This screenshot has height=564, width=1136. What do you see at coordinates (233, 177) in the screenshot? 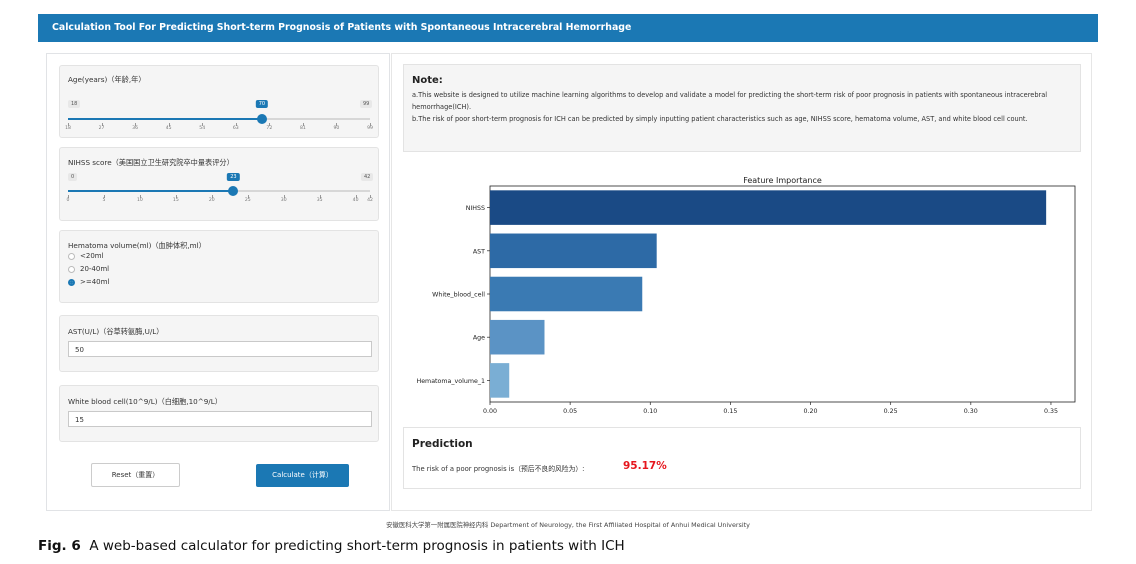
I see `nihss-value-bubble: 23` at bounding box center [233, 177].